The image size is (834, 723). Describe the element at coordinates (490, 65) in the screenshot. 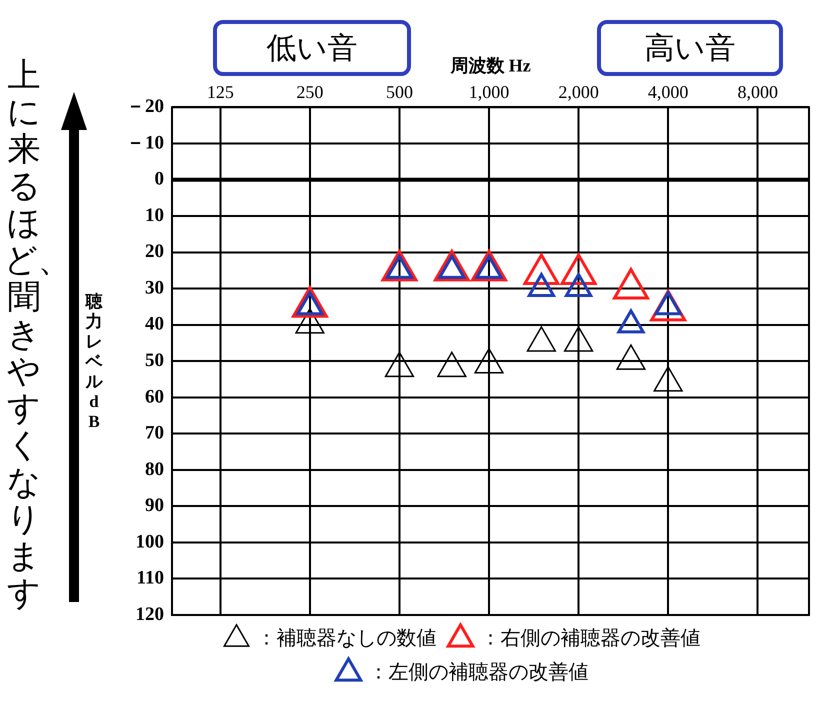

I see `x-axis-title: 周波数 Hz` at that location.